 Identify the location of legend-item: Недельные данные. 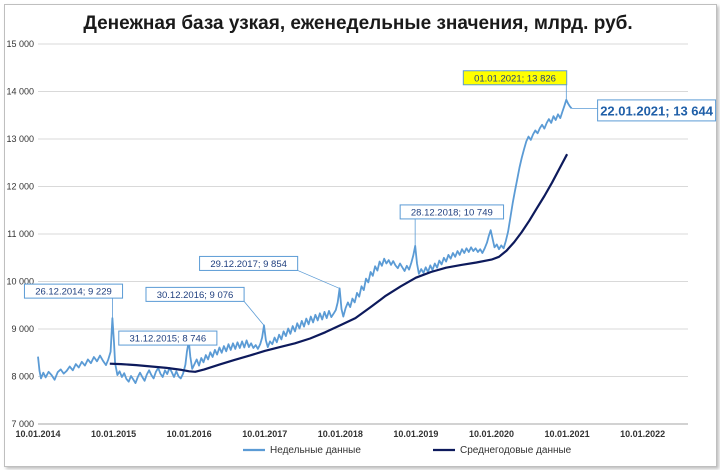
(302, 450).